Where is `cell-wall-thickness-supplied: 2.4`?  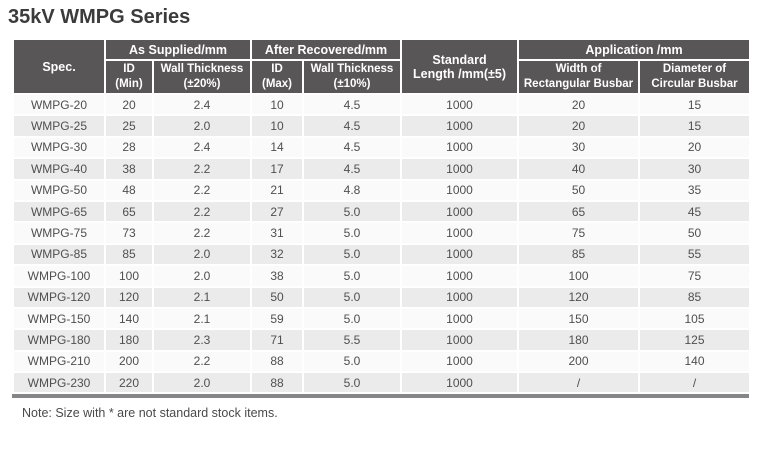
cell-wall-thickness-supplied: 2.4 is located at coordinates (202, 147).